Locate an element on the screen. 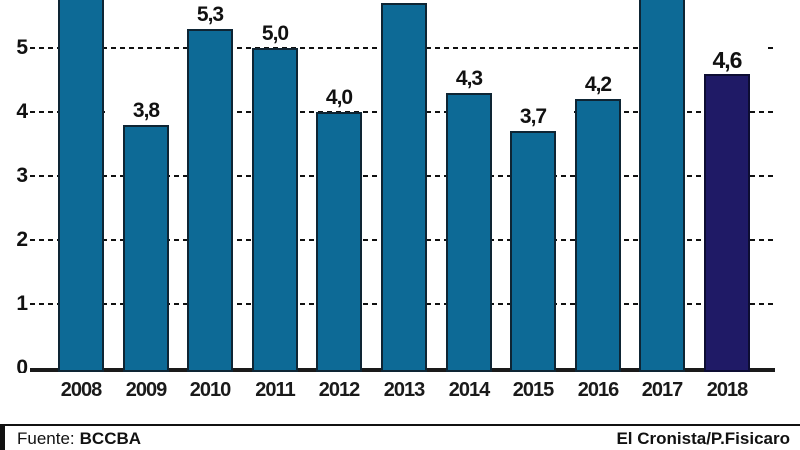  bar-2015 is located at coordinates (533, 251).